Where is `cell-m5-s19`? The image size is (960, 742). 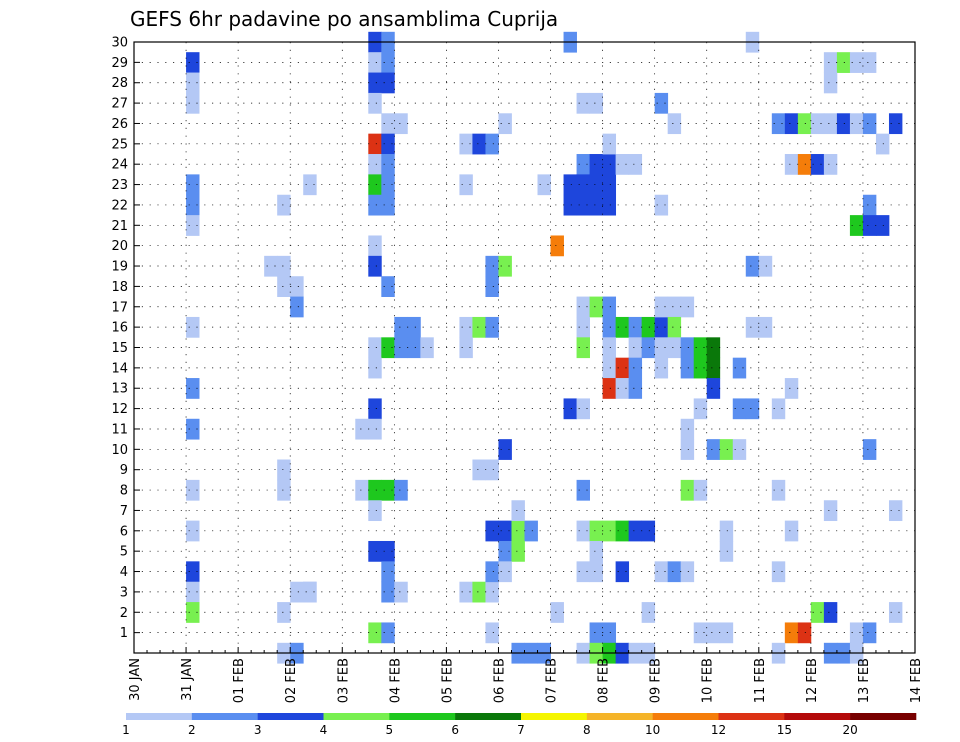 cell-m5-s19 is located at coordinates (388, 551).